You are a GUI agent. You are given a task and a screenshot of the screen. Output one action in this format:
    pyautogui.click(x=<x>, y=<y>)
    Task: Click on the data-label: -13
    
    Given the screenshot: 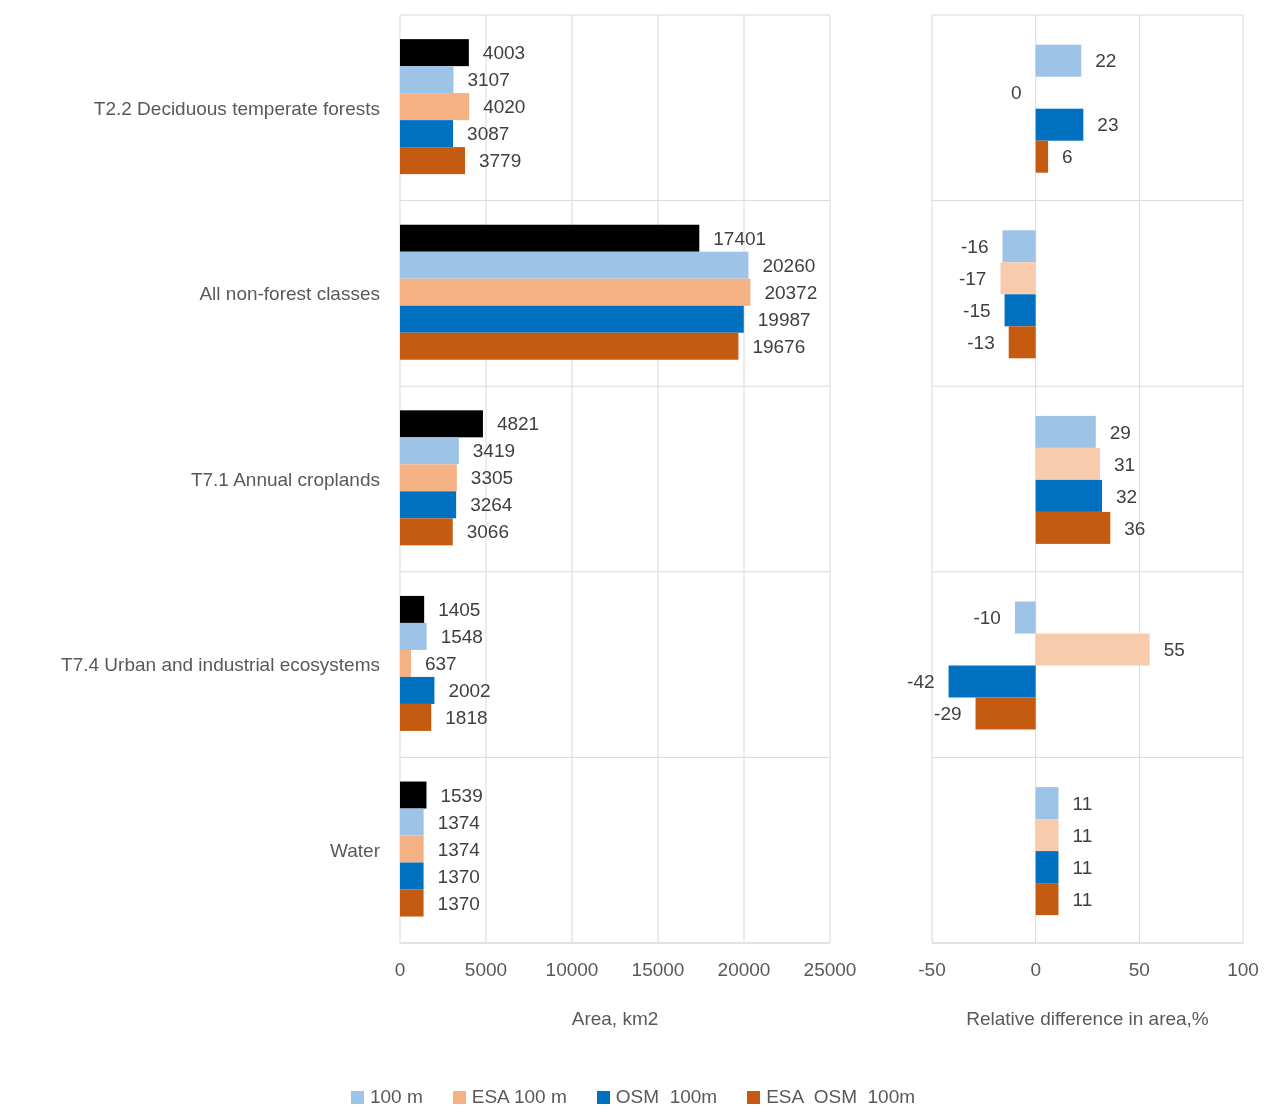 What is the action you would take?
    pyautogui.click(x=981, y=342)
    